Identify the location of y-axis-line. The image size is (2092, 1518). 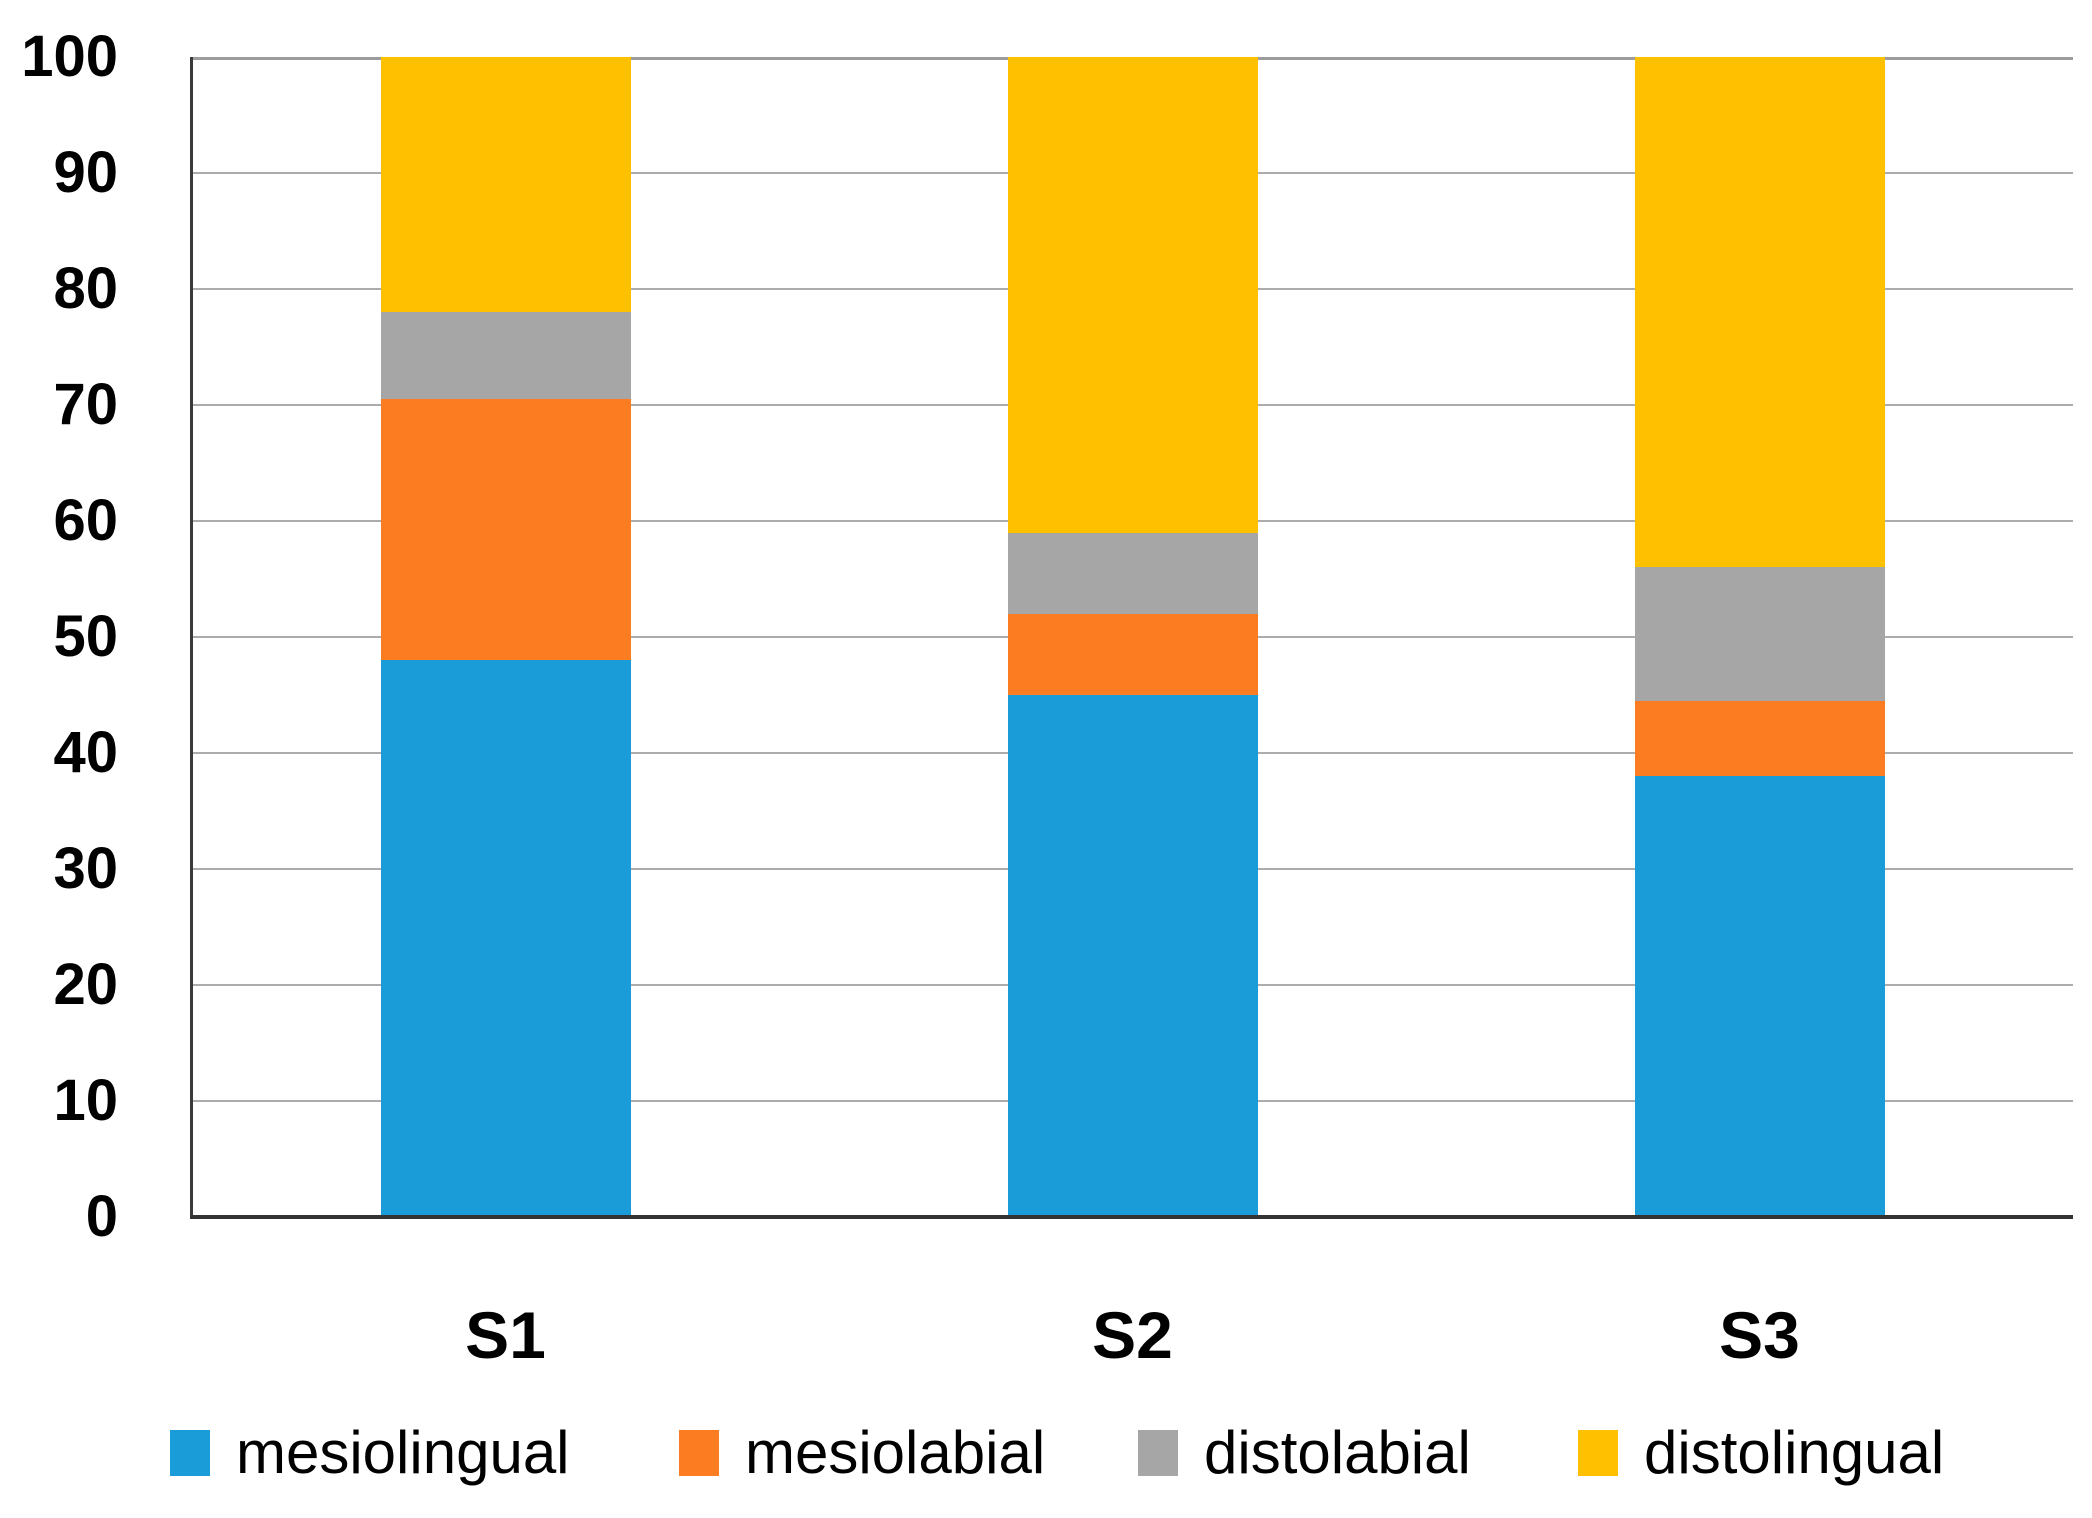
(191, 638).